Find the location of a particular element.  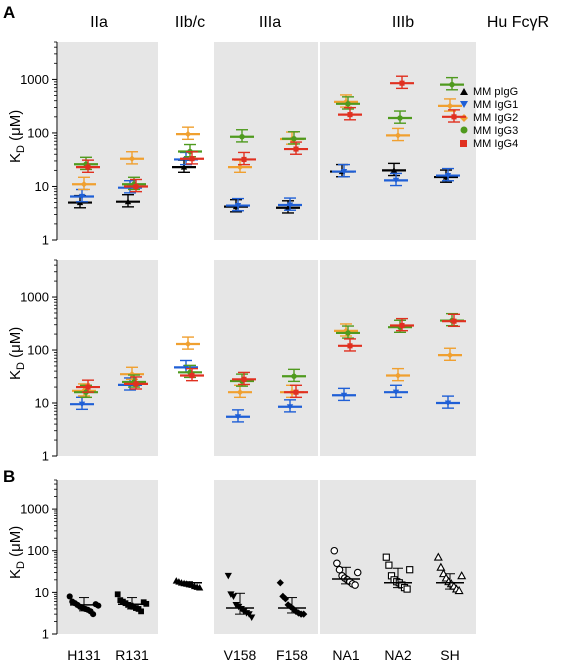

x-tick-label: R131 is located at coordinates (132, 655).